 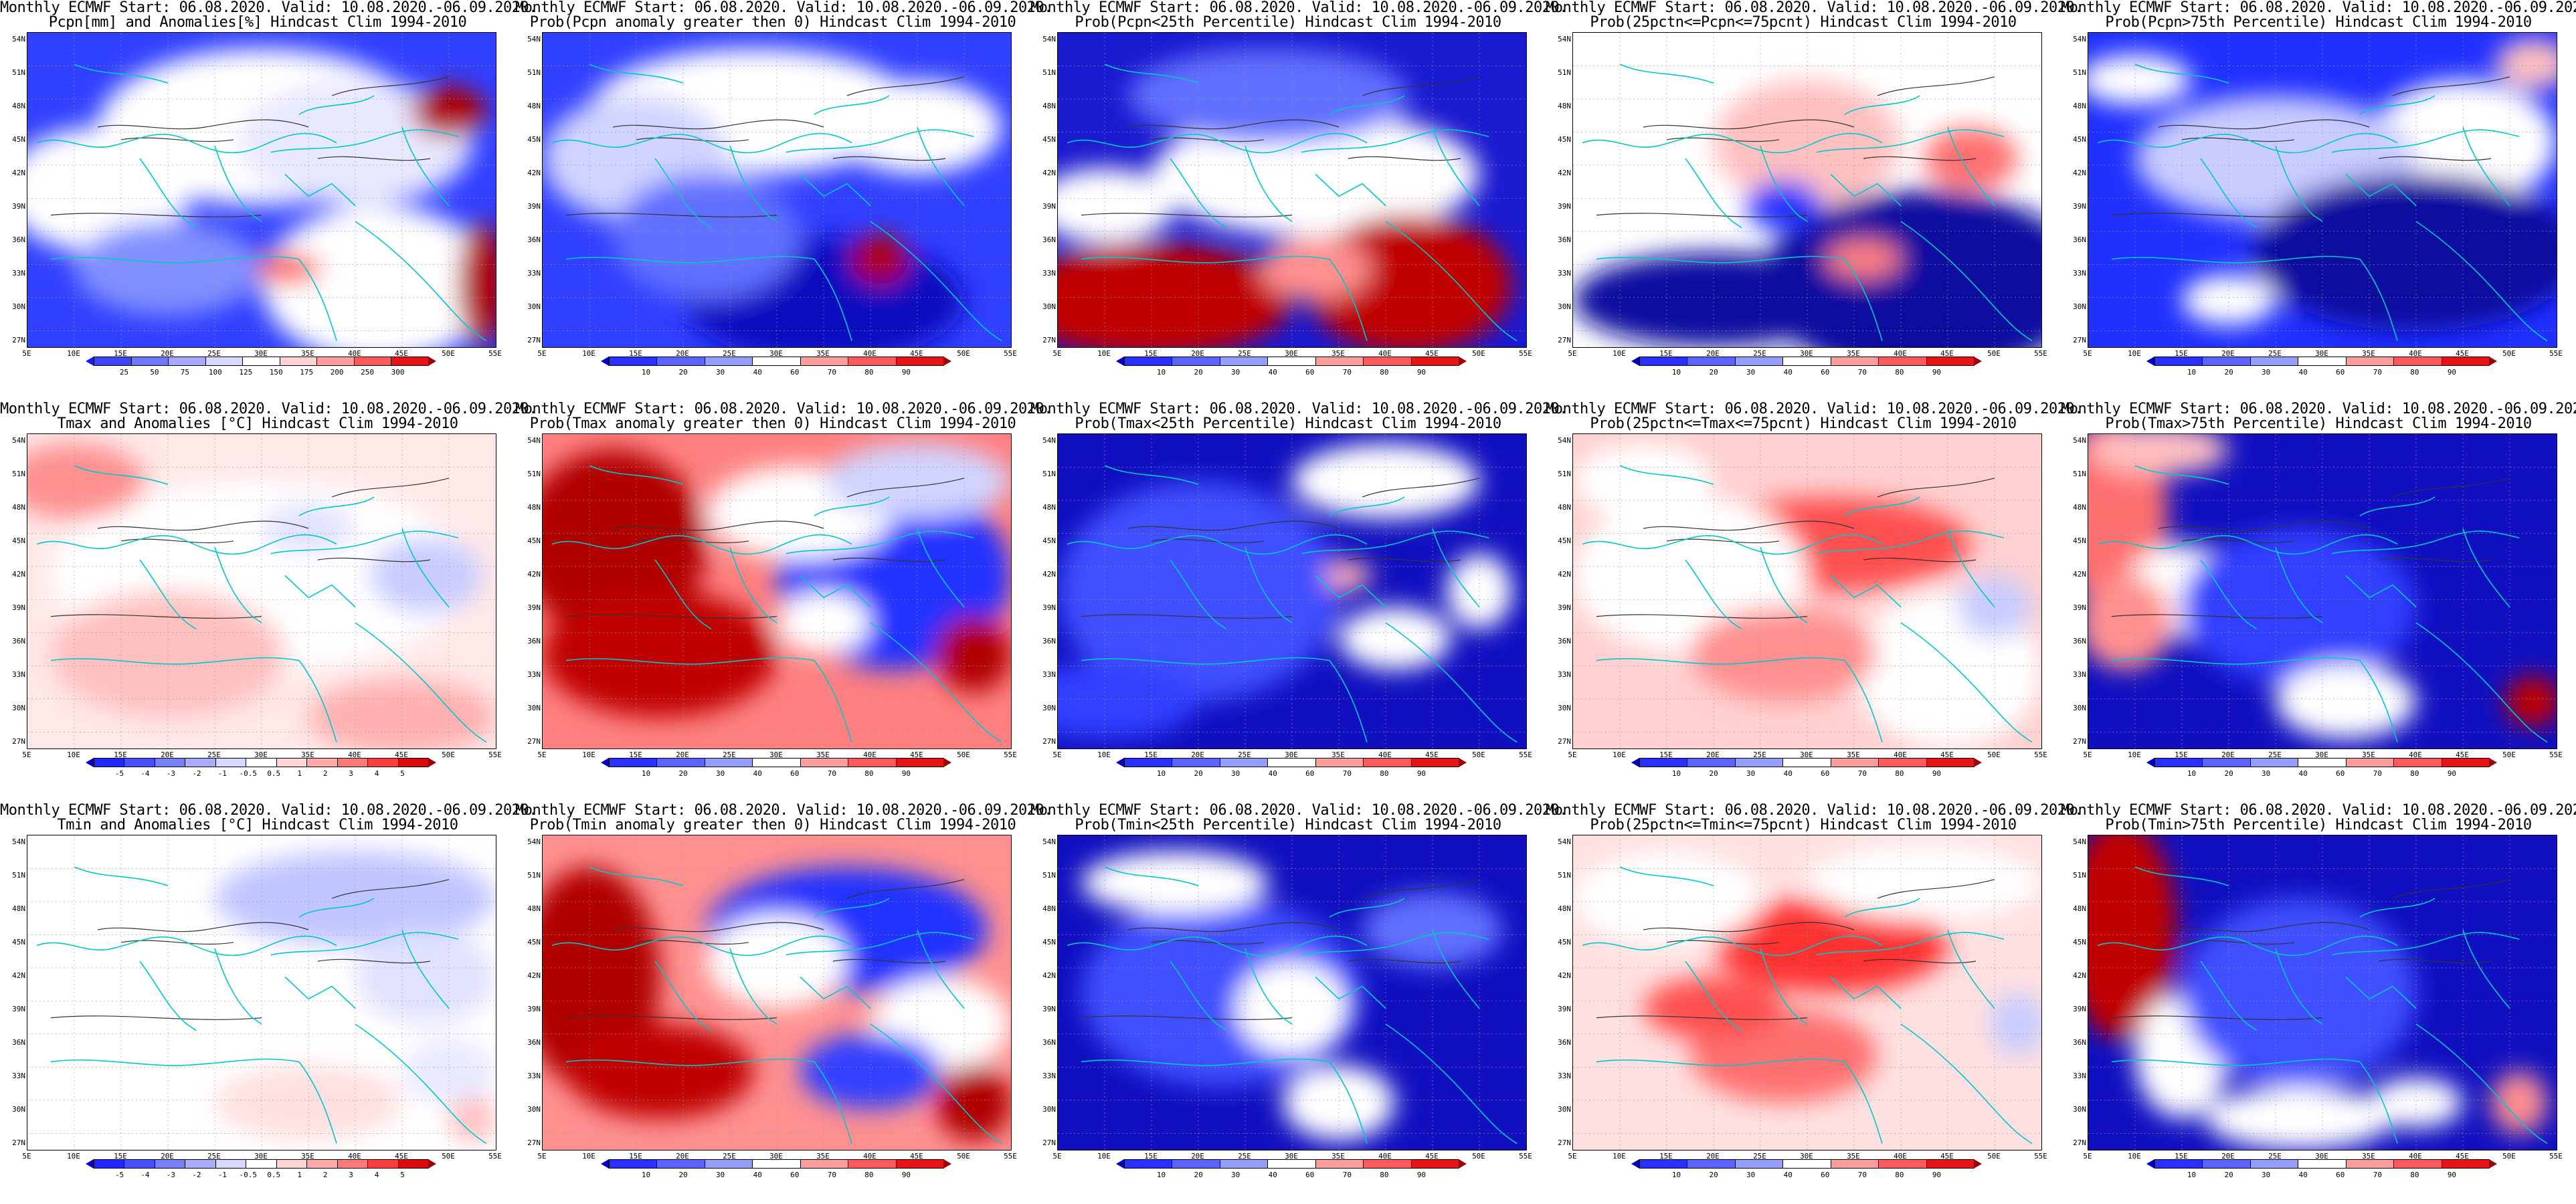 What do you see at coordinates (1994, 754) in the screenshot?
I see `longitude-label: 50E` at bounding box center [1994, 754].